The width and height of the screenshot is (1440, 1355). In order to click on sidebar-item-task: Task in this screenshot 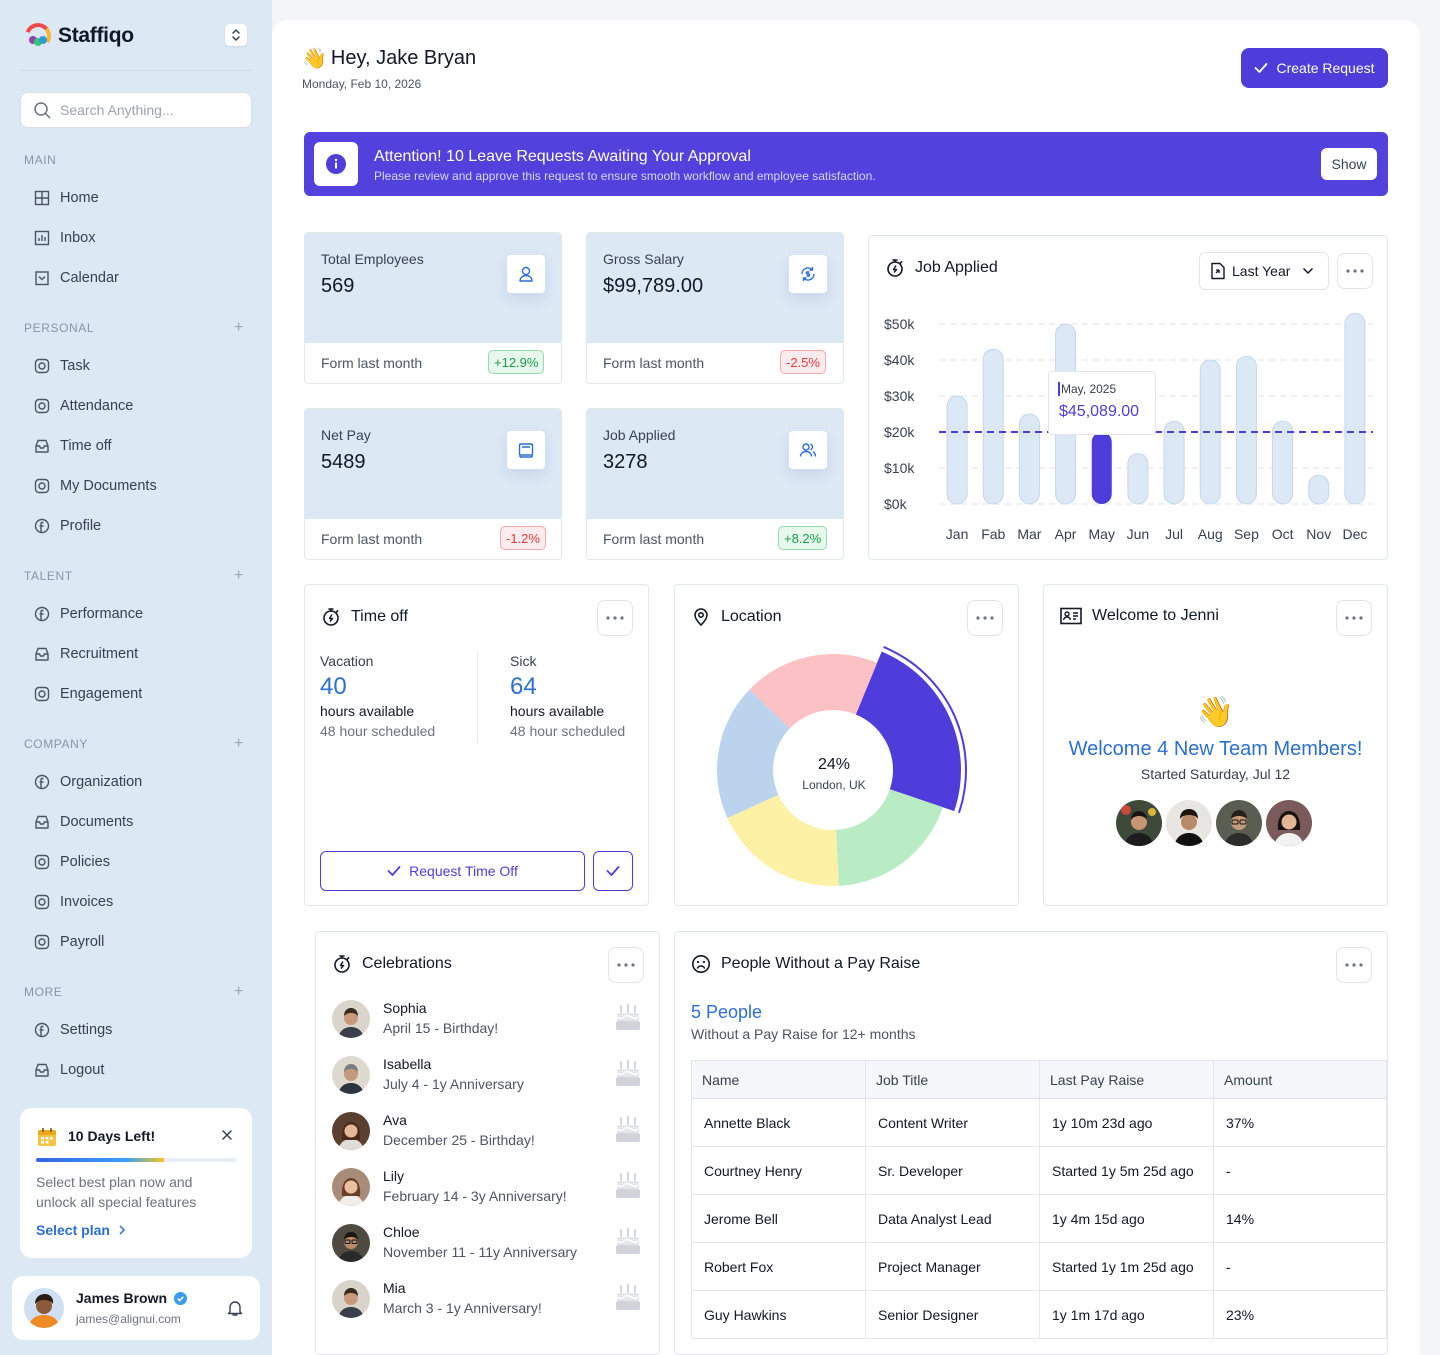, I will do `click(137, 366)`.